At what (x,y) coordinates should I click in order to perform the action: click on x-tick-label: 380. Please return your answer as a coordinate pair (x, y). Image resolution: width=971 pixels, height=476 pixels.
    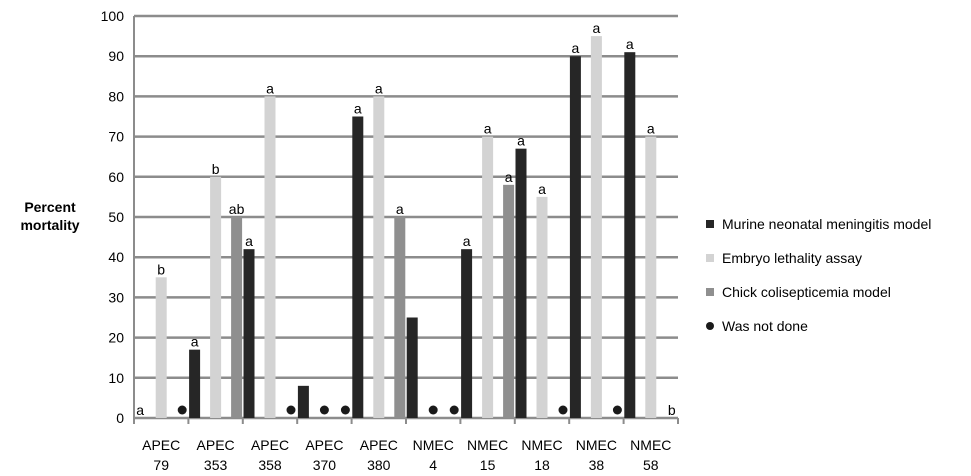
    Looking at the image, I should click on (379, 465).